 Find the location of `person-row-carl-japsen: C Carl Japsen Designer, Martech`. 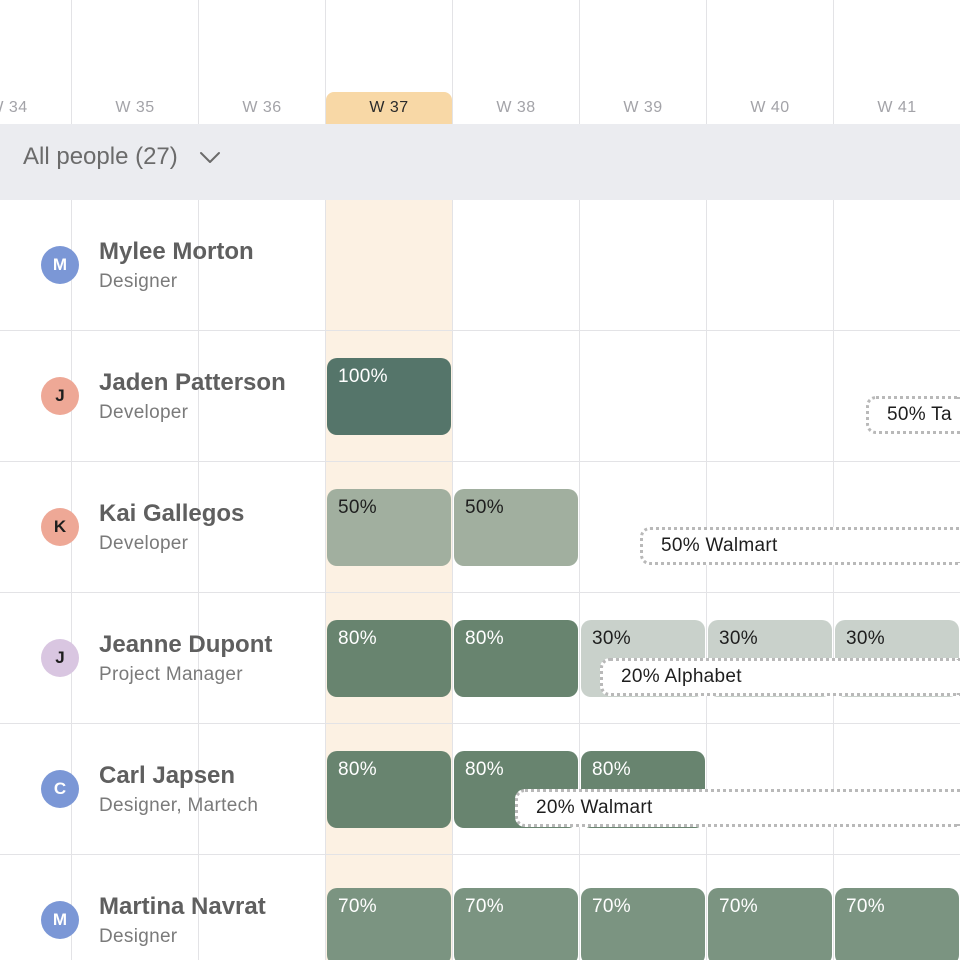

person-row-carl-japsen: C Carl Japsen Designer, Martech is located at coordinates (162, 789).